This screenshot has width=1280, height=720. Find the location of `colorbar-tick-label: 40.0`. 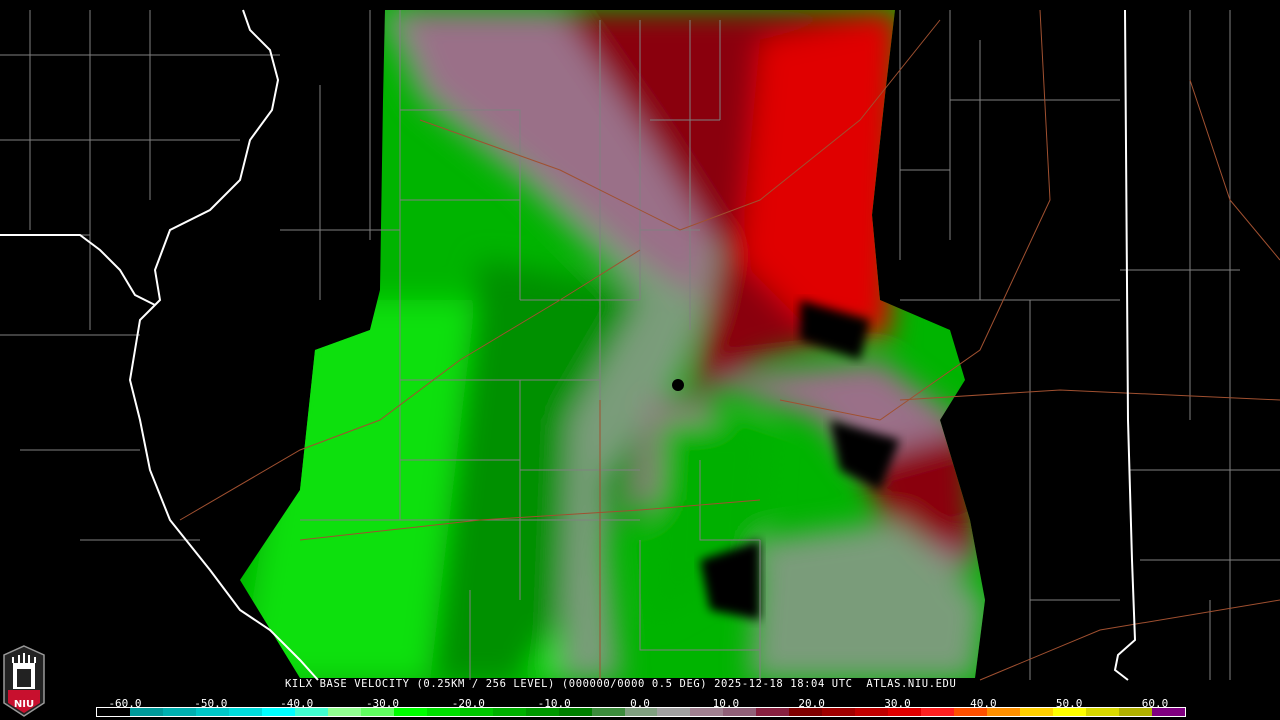

colorbar-tick-label: 40.0 is located at coordinates (983, 703).